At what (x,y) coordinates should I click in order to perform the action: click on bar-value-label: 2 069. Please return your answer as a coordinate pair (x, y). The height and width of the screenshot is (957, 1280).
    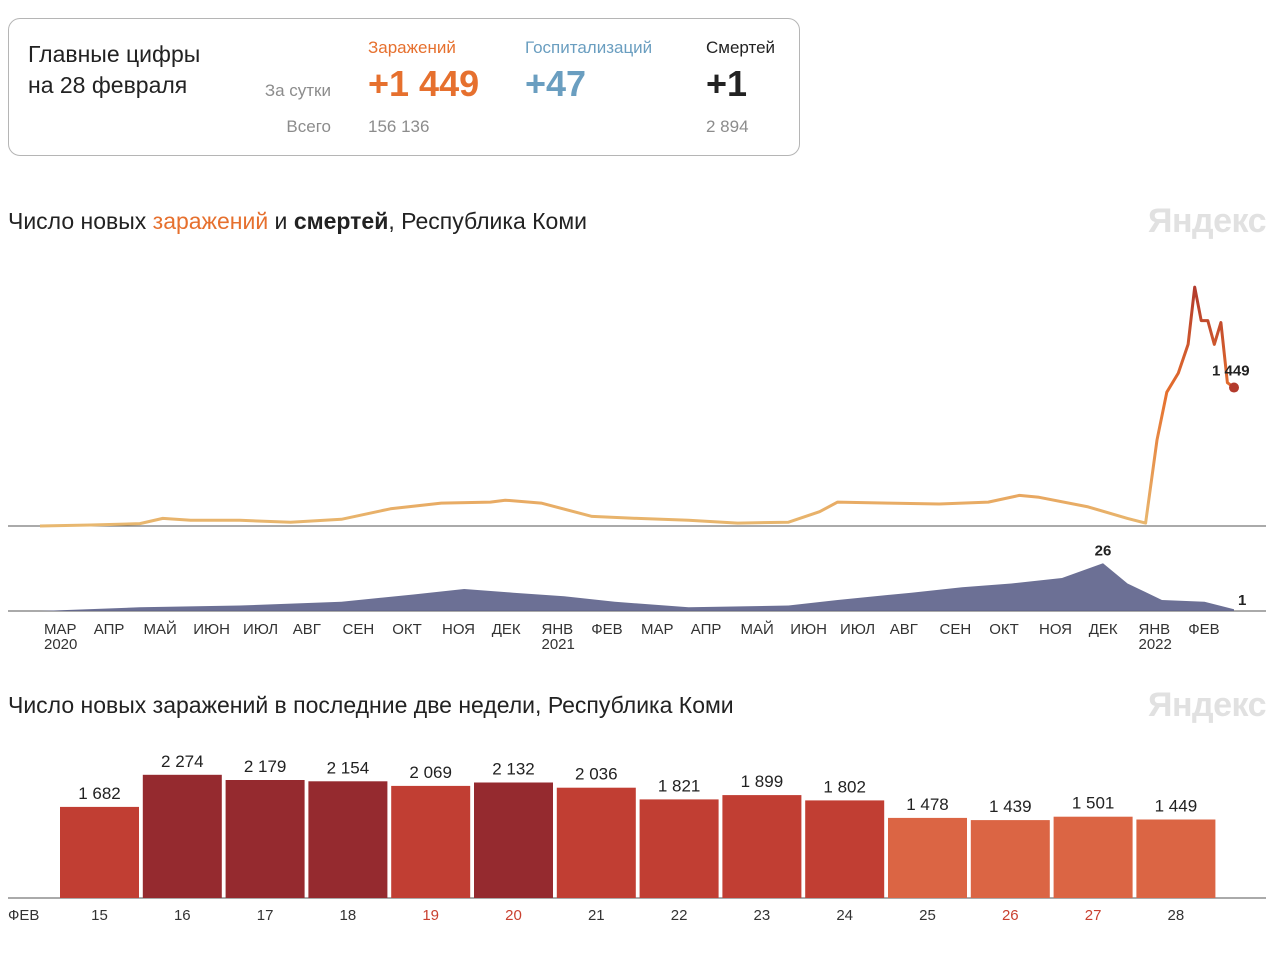
    Looking at the image, I should click on (430, 772).